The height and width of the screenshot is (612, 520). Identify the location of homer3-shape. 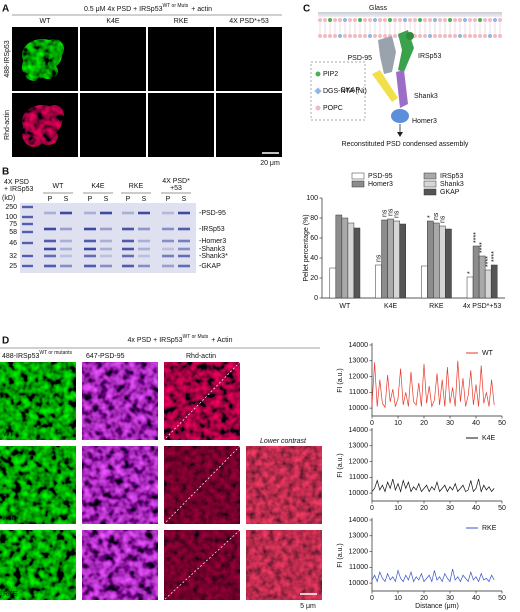
(400, 116).